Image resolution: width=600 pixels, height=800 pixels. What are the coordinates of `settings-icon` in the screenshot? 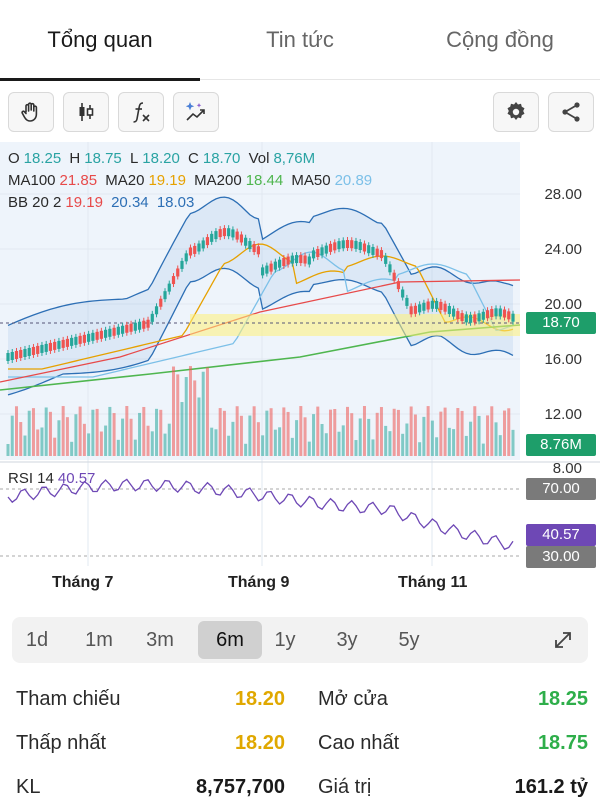 It's located at (516, 112).